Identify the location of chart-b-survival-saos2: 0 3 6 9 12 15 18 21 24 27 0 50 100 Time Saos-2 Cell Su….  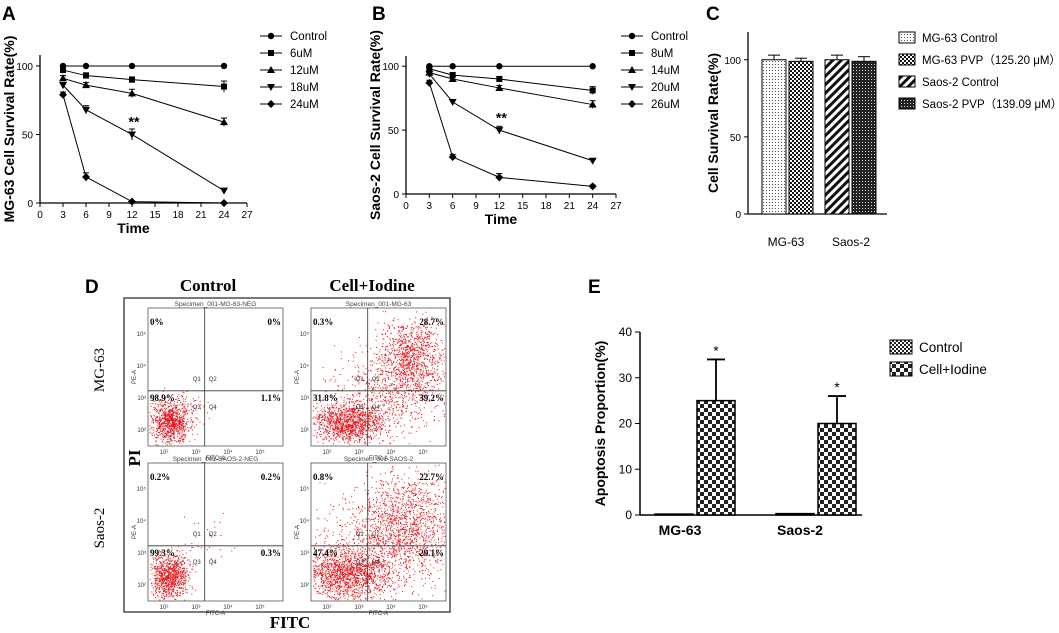
(527, 128).